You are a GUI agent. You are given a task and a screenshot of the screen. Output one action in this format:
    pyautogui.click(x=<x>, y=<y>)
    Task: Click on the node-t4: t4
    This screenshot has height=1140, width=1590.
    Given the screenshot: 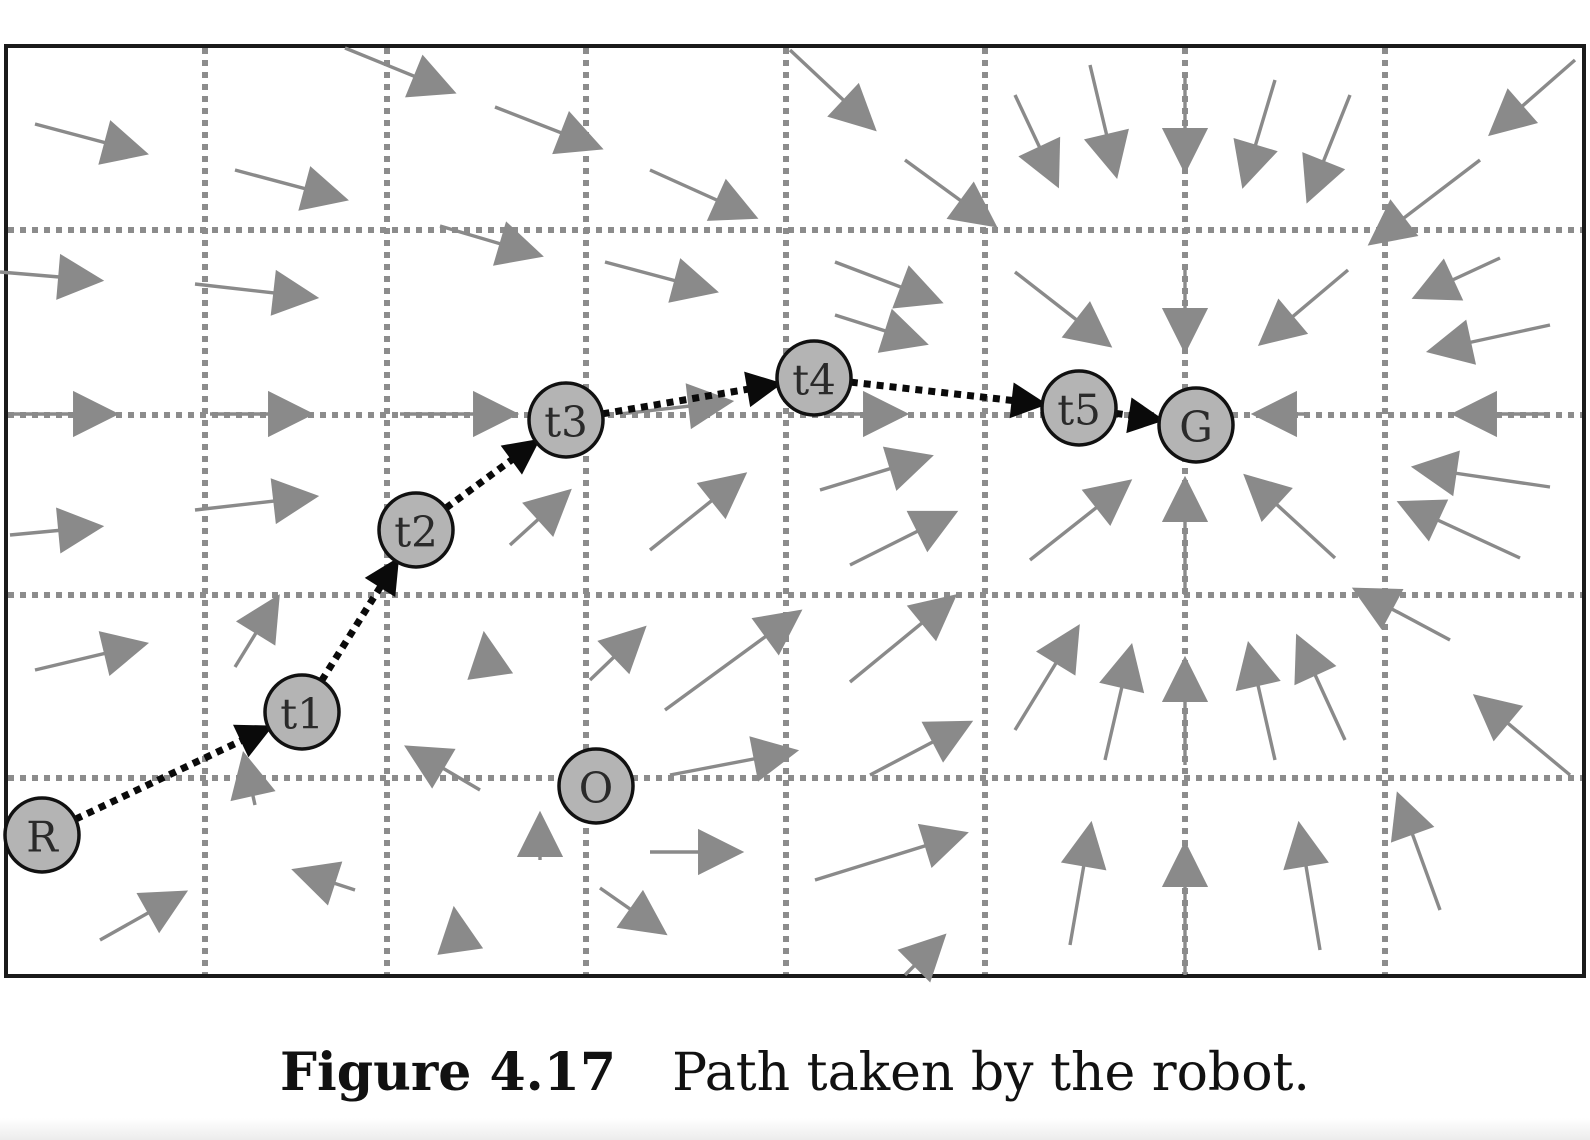 What is the action you would take?
    pyautogui.click(x=814, y=378)
    